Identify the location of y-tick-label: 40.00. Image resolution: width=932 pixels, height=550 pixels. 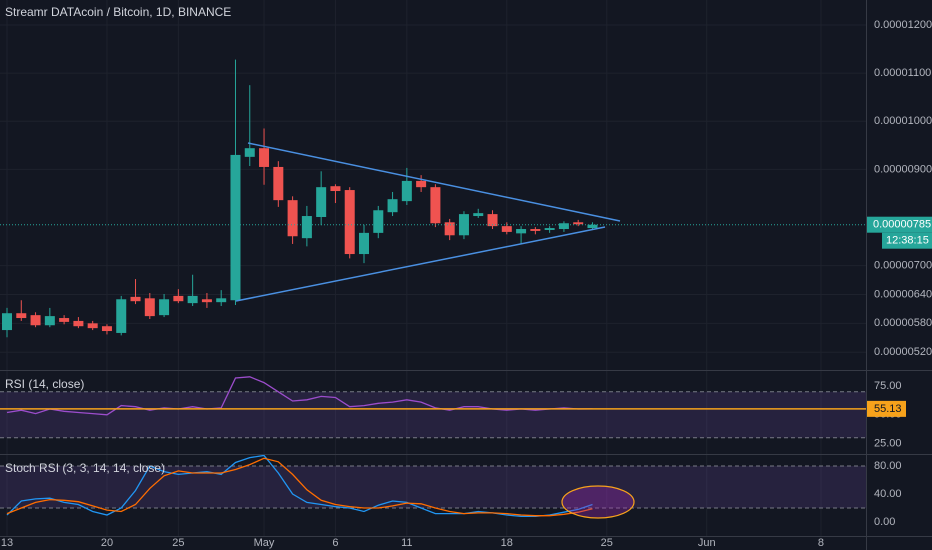
(888, 494).